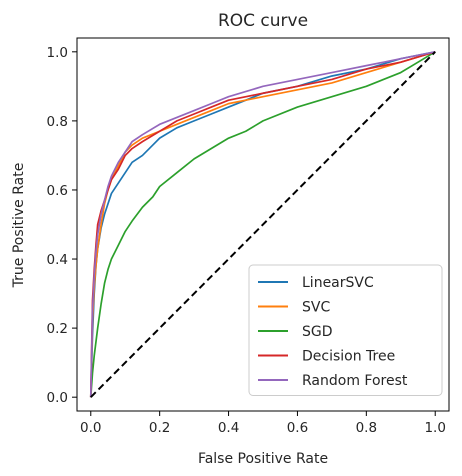 Image resolution: width=462 pixels, height=476 pixels. What do you see at coordinates (434, 428) in the screenshot?
I see `x-tick-label: 1.0` at bounding box center [434, 428].